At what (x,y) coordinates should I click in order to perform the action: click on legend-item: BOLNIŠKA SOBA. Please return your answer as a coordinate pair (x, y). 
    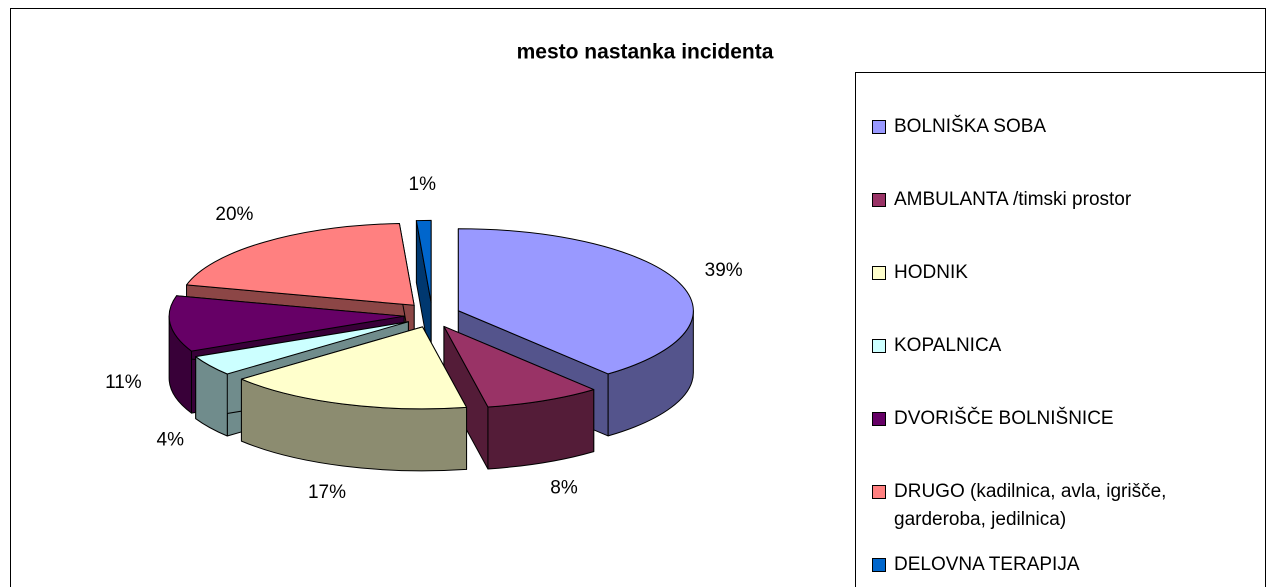
    Looking at the image, I should click on (1064, 127).